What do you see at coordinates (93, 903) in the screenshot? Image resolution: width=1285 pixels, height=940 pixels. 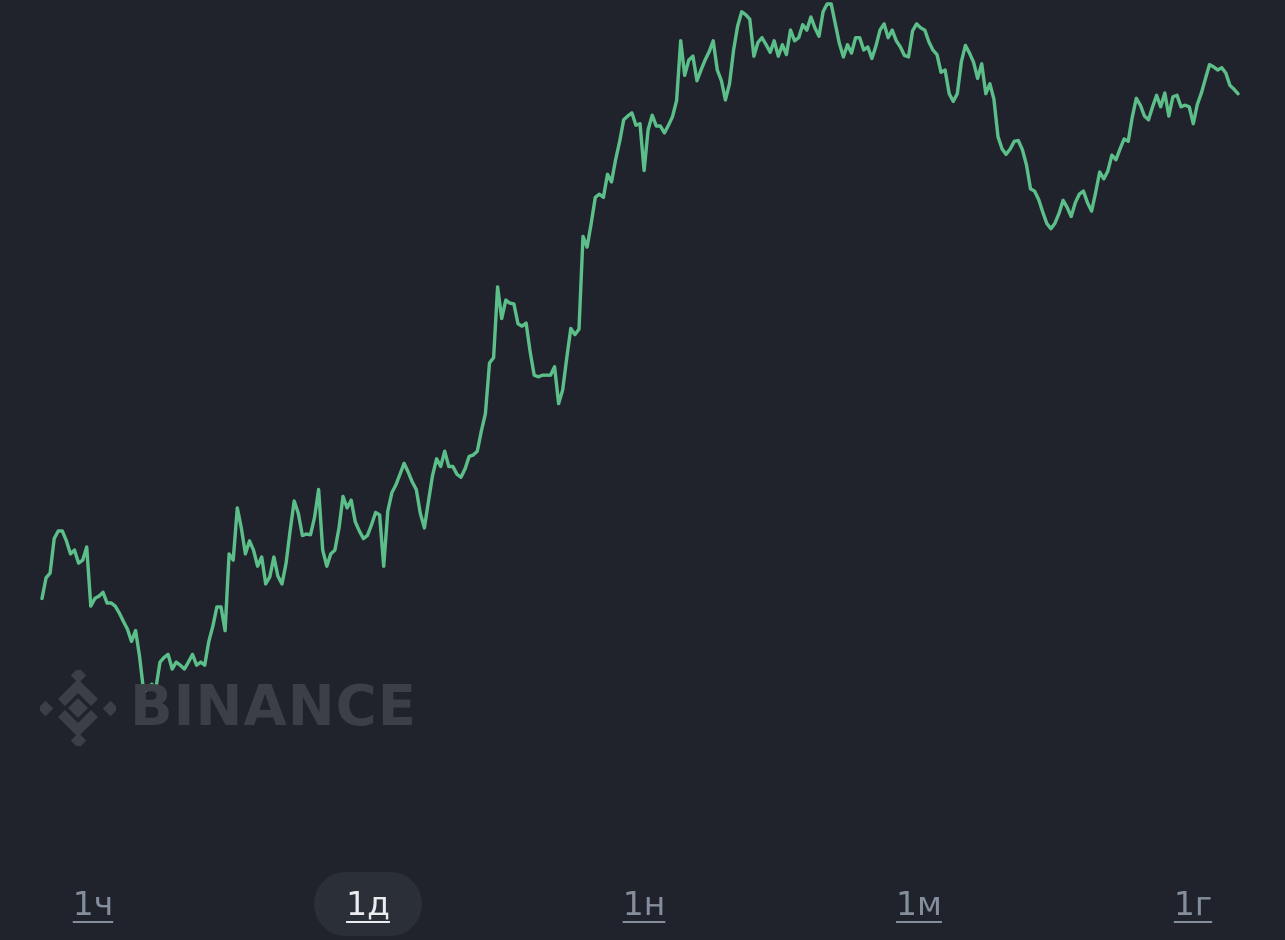 I see `timeframe-1h-button: 1ч` at bounding box center [93, 903].